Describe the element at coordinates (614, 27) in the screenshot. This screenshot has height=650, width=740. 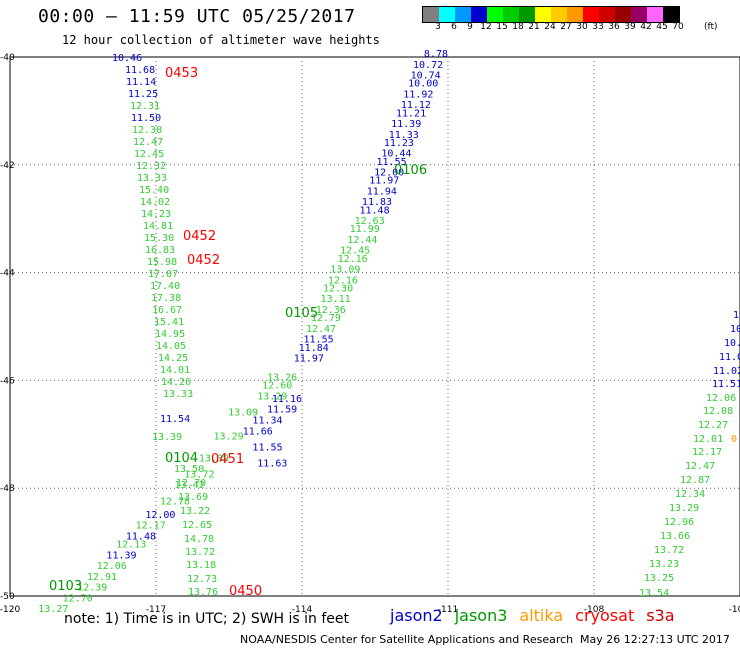
I see `color-scale-tick: 36` at that location.